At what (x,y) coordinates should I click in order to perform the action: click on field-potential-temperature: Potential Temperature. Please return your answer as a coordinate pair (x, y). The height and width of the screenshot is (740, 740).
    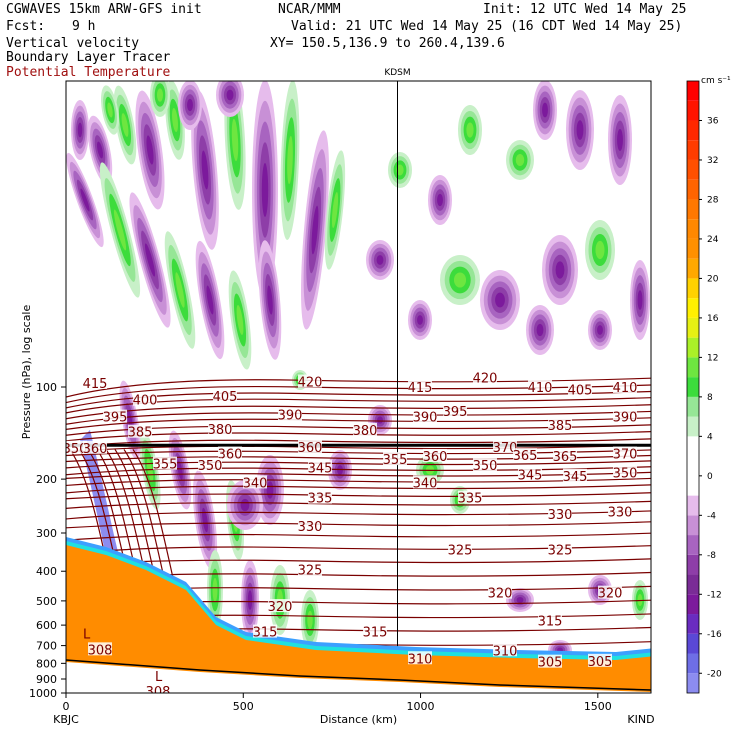
    Looking at the image, I should click on (88, 72).